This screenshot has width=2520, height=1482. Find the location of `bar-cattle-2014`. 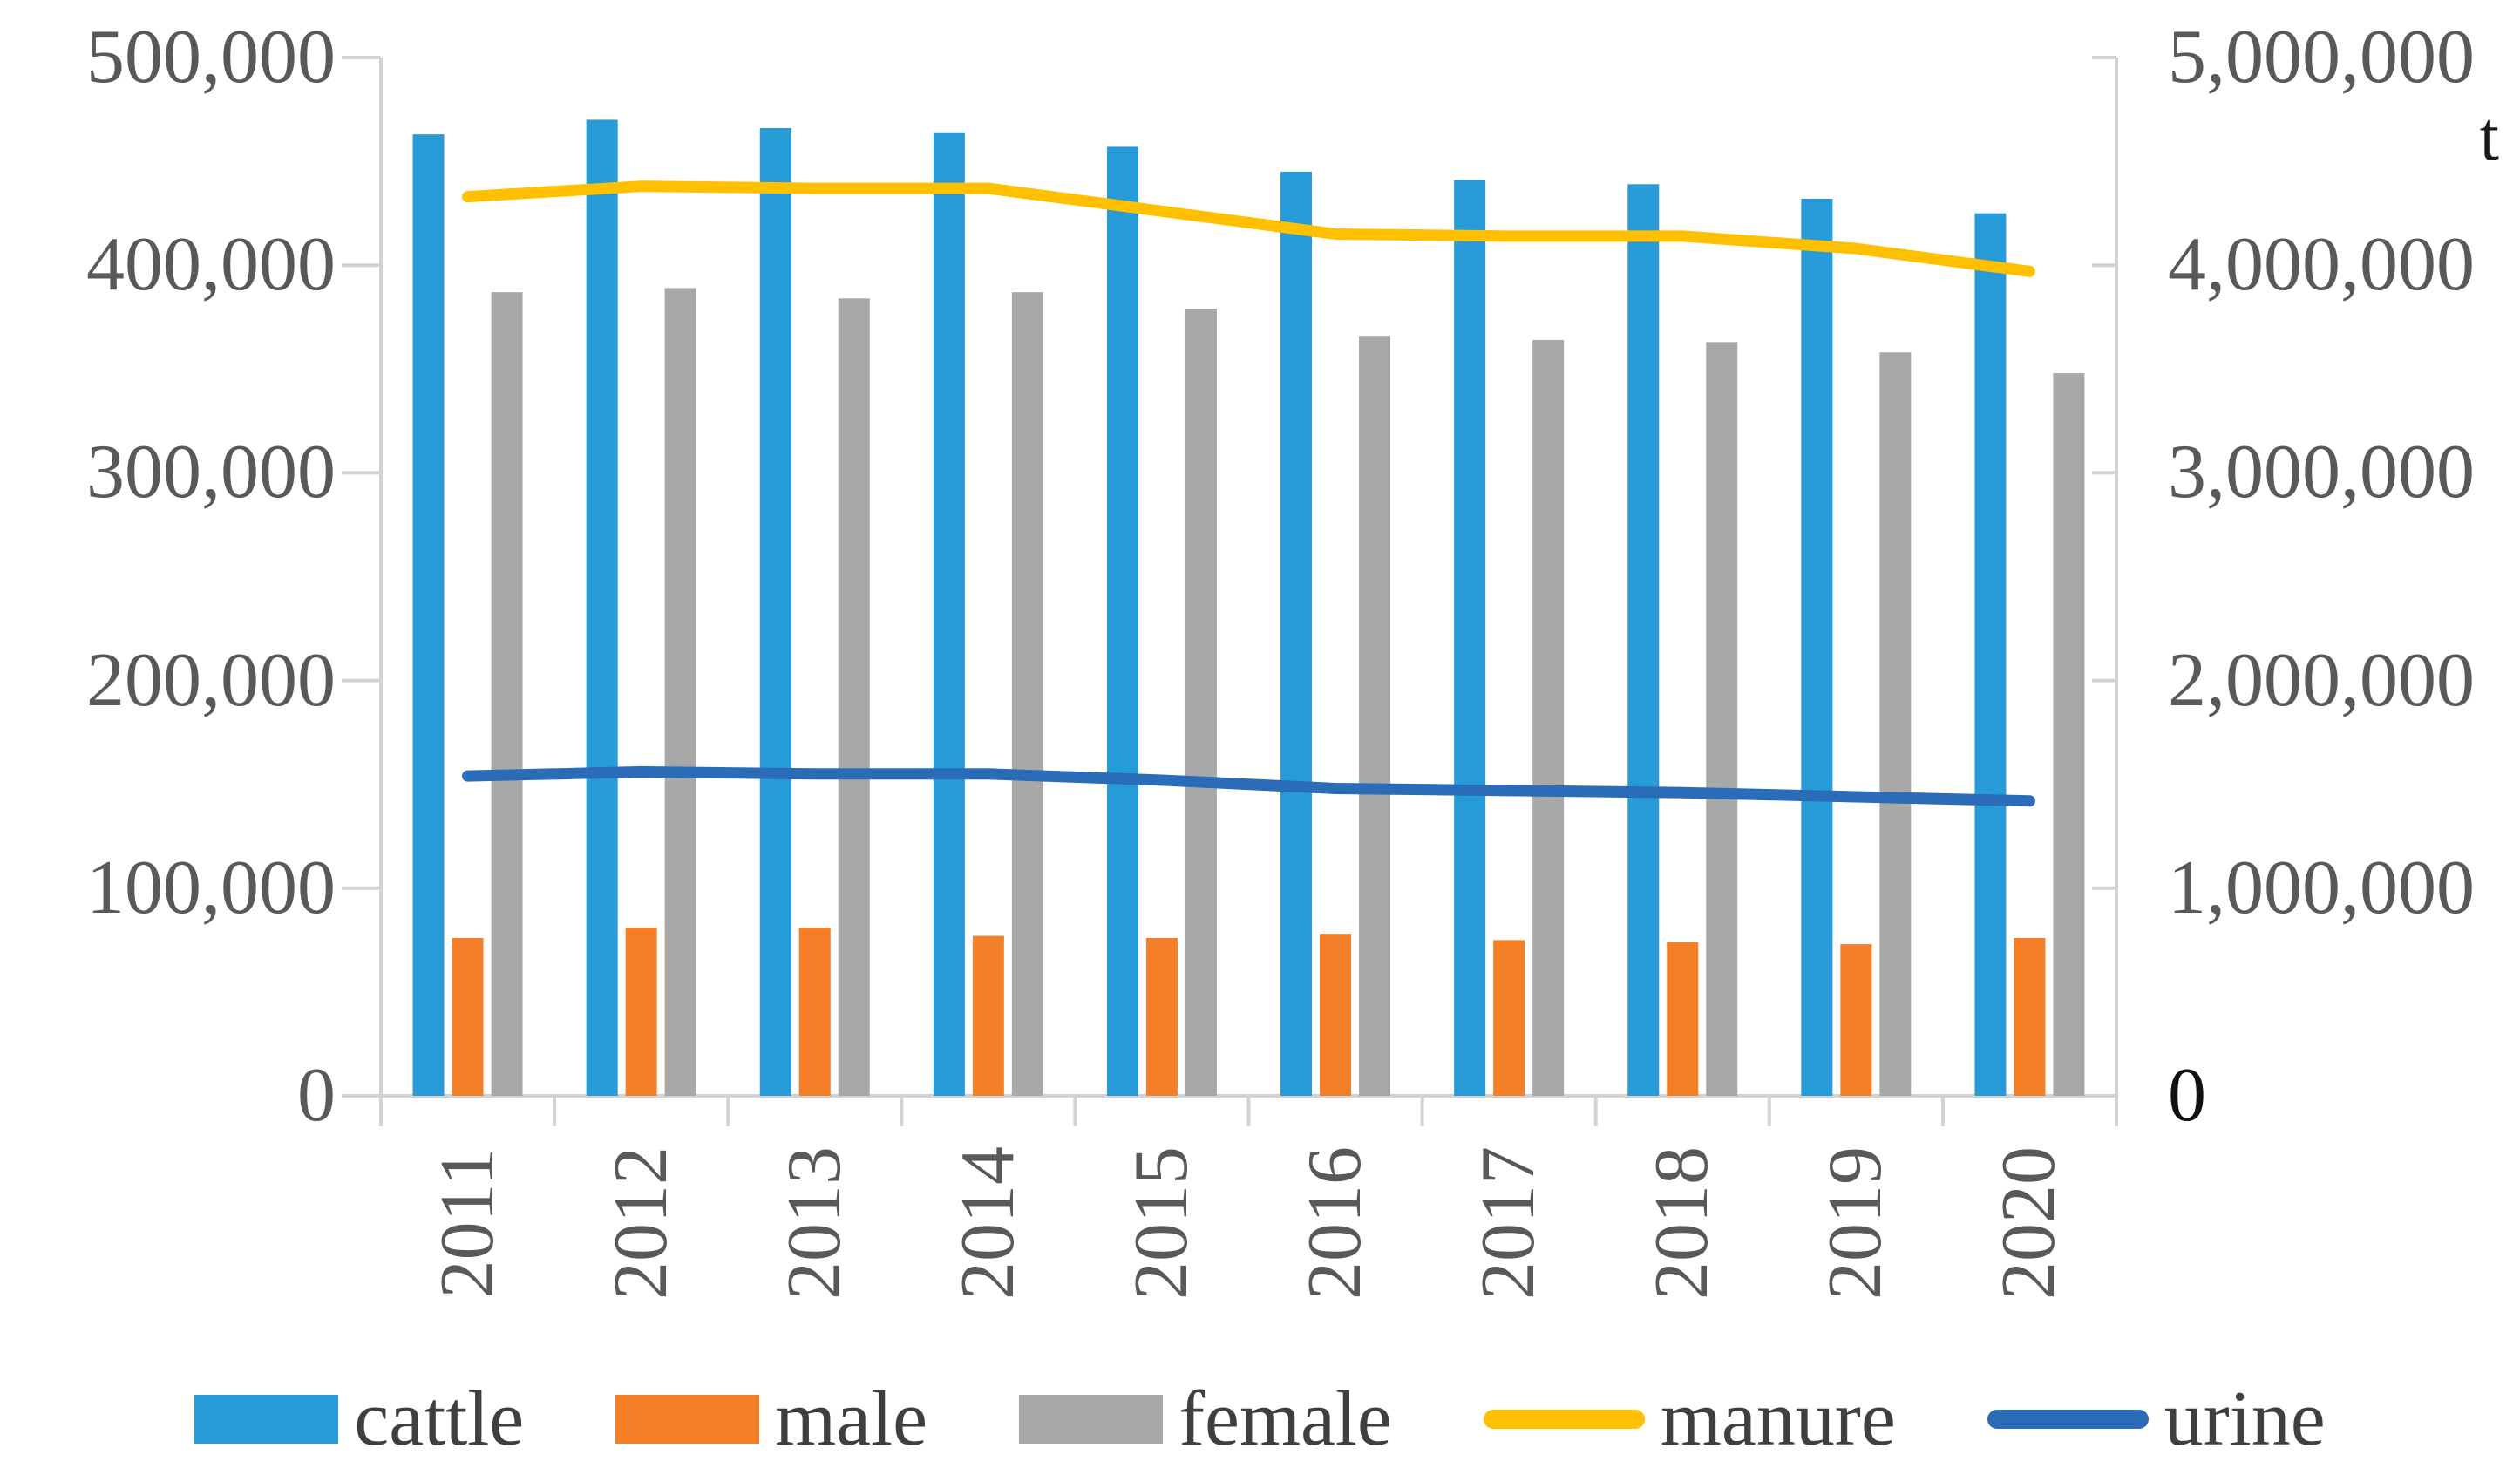

bar-cattle-2014 is located at coordinates (949, 614).